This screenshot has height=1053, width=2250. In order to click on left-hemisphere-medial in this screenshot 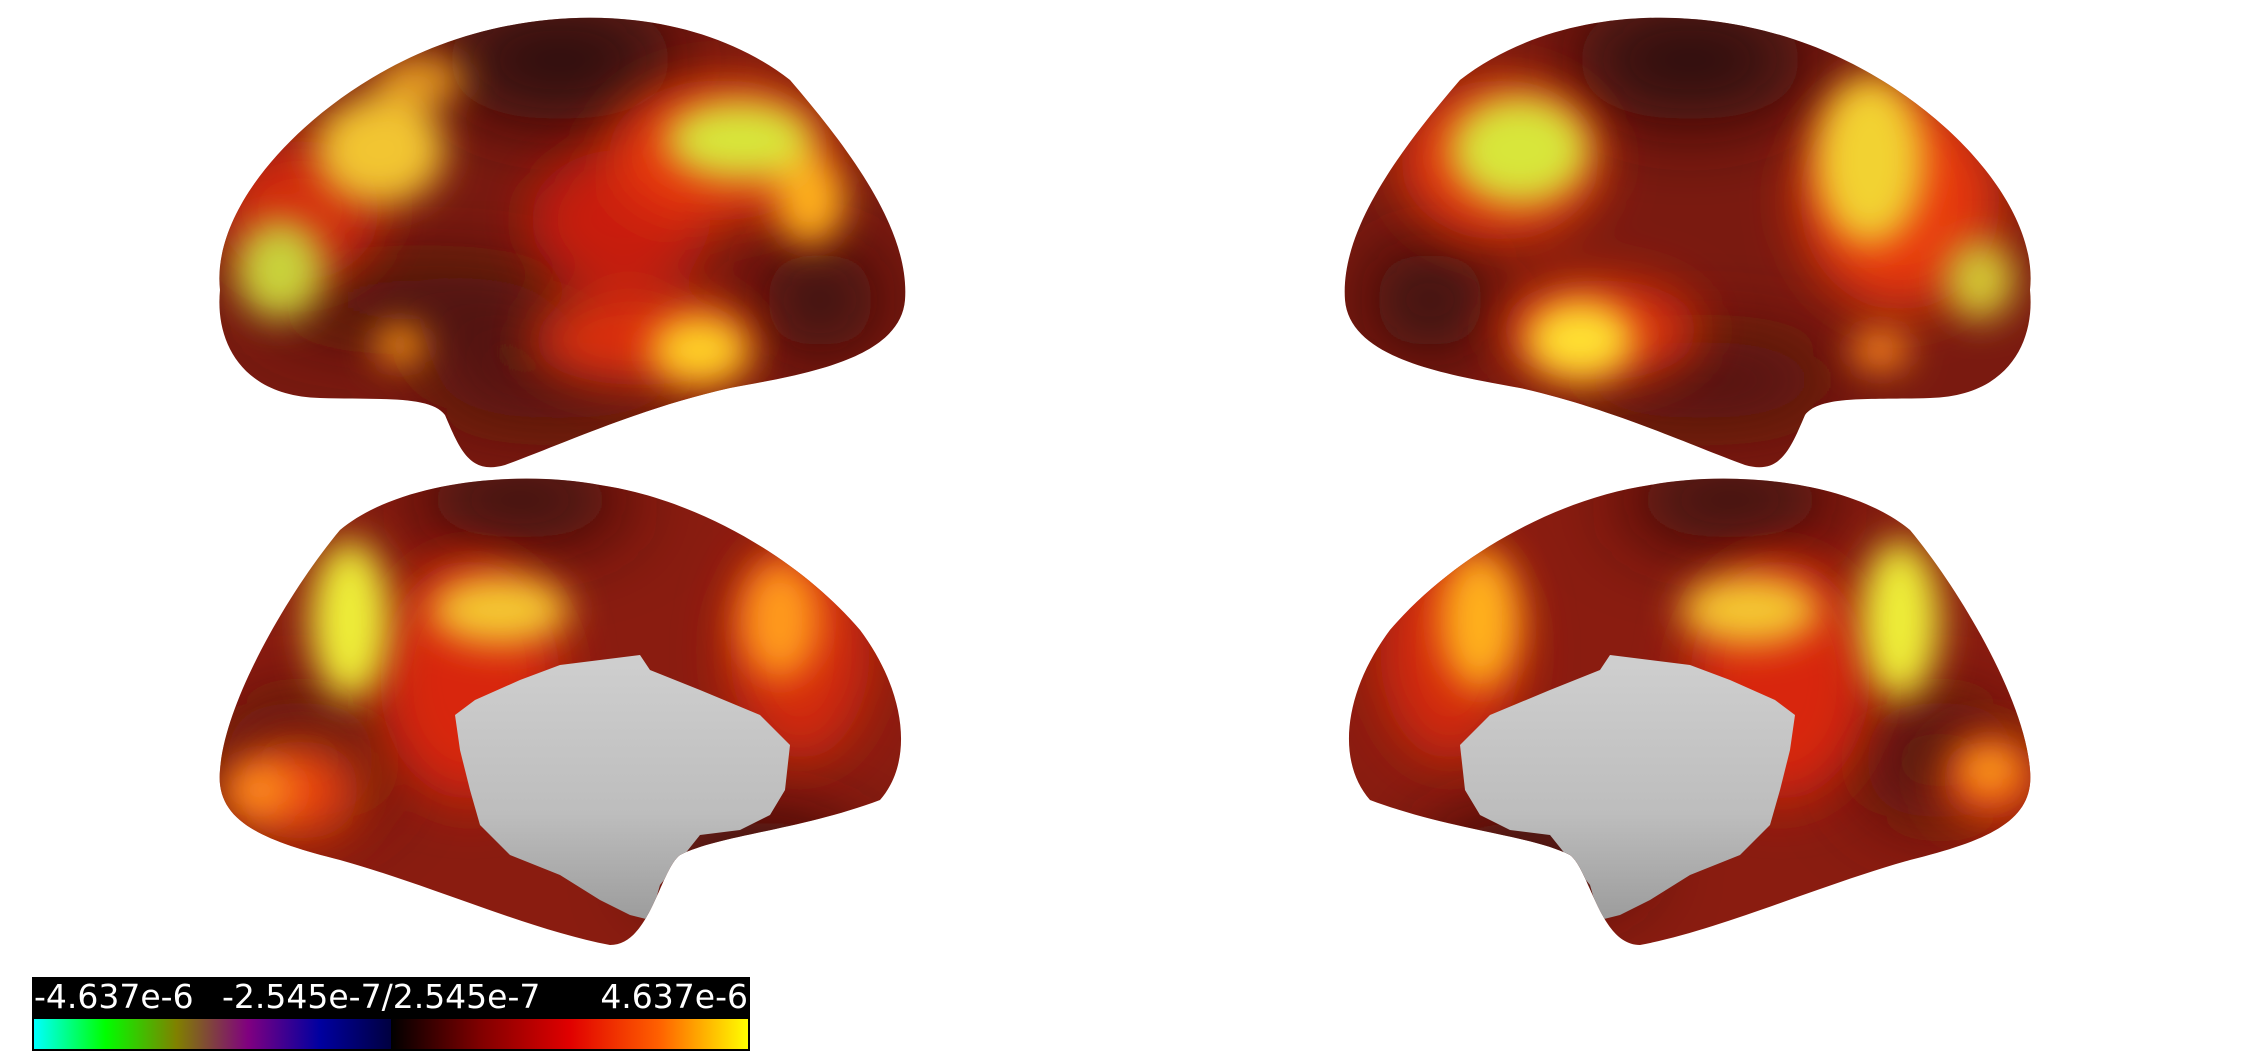, I will do `click(560, 711)`.